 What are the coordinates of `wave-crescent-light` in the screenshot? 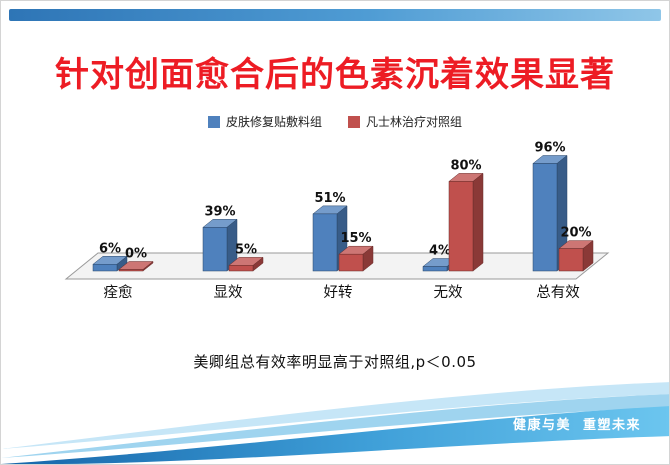 It's located at (335, 415).